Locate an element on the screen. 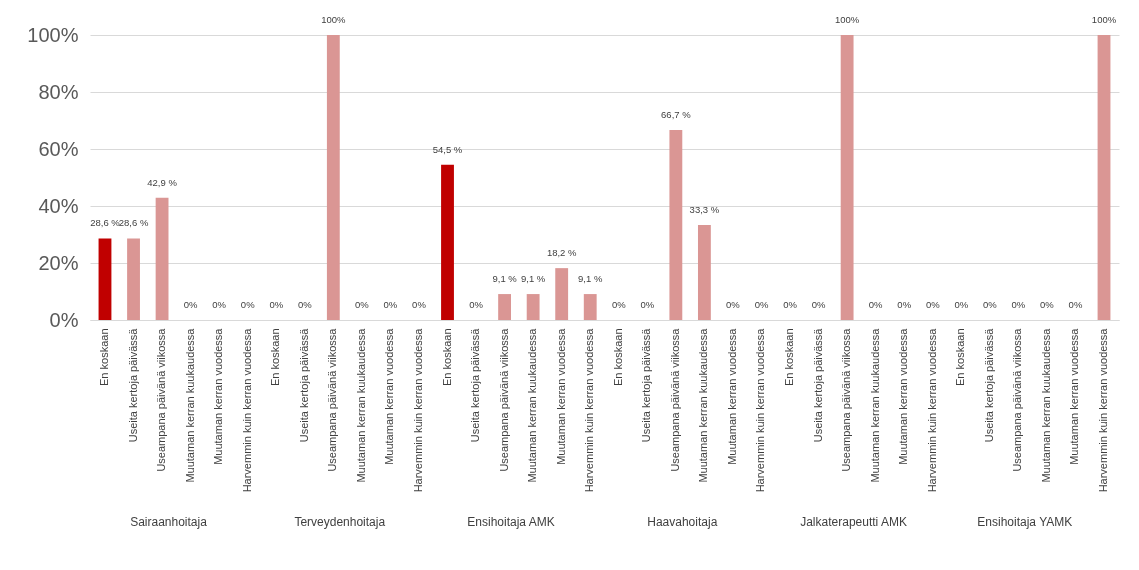  y-tick-label: 80% is located at coordinates (58, 91).